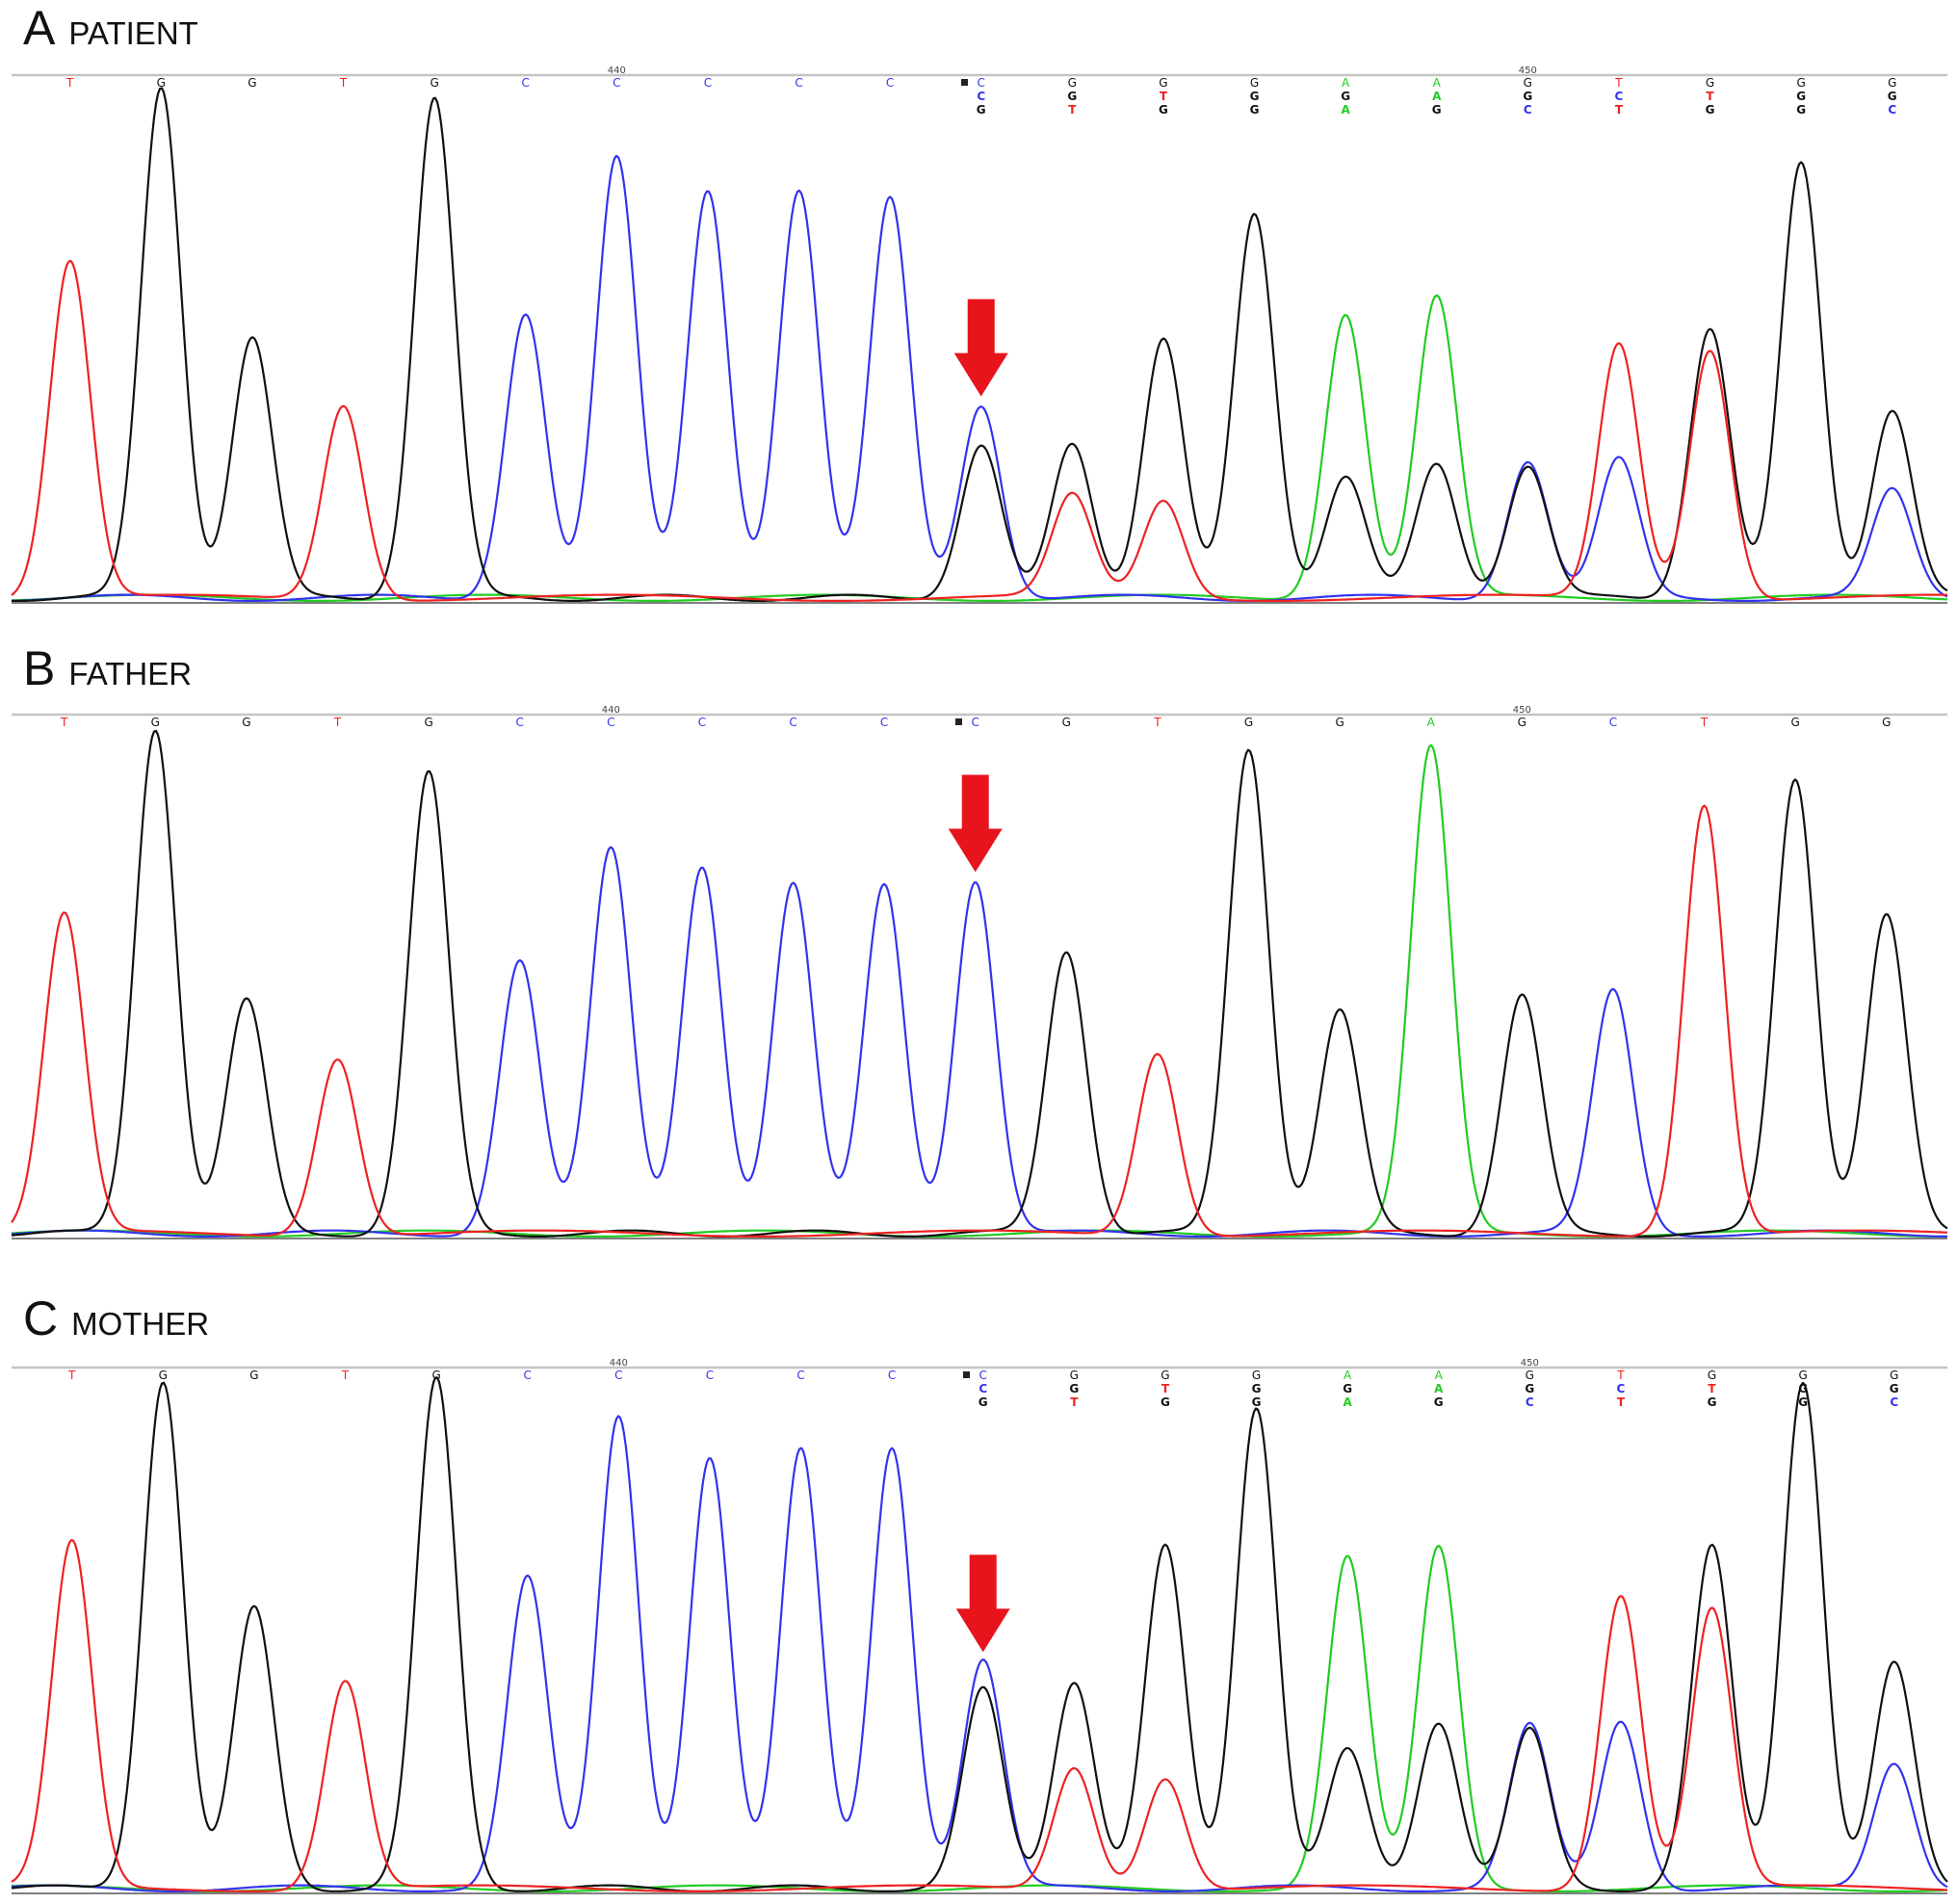  I want to click on panel-letter: C, so click(41, 1318).